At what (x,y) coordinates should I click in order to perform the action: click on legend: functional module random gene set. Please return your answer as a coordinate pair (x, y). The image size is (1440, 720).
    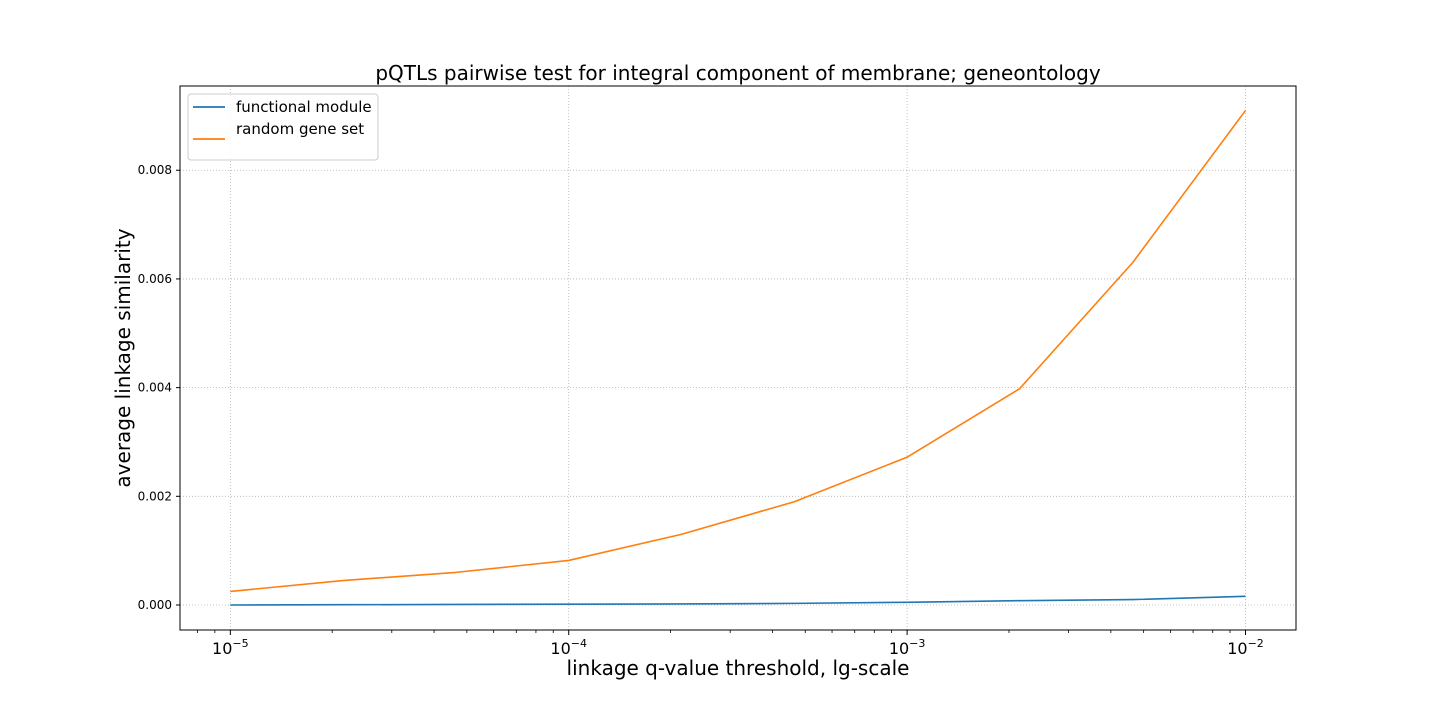
    Looking at the image, I should click on (283, 127).